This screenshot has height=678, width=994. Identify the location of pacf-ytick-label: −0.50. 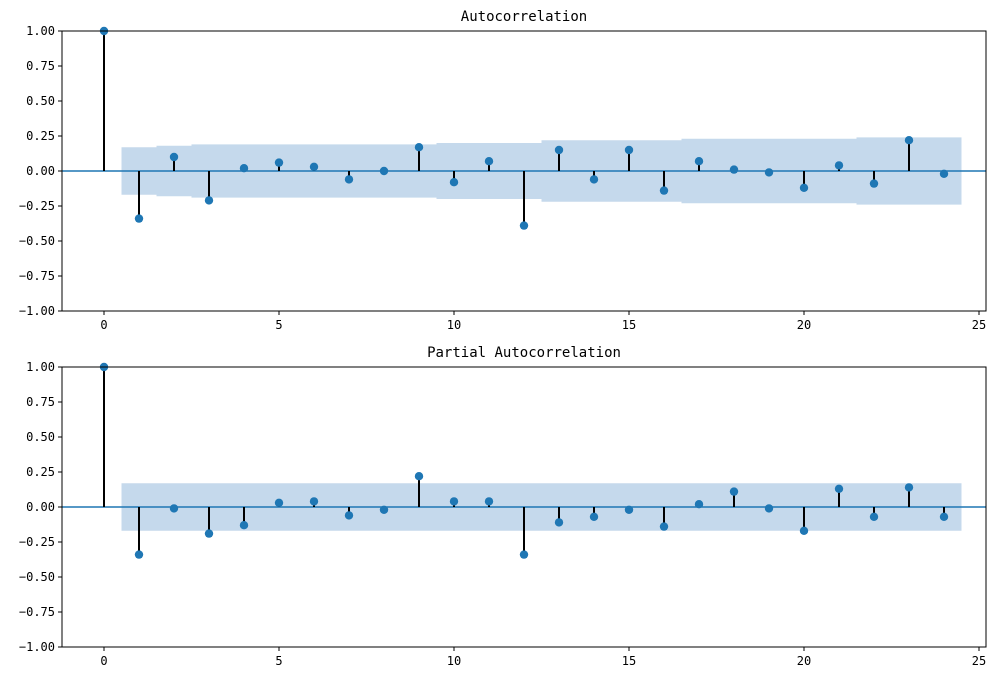
(37, 577).